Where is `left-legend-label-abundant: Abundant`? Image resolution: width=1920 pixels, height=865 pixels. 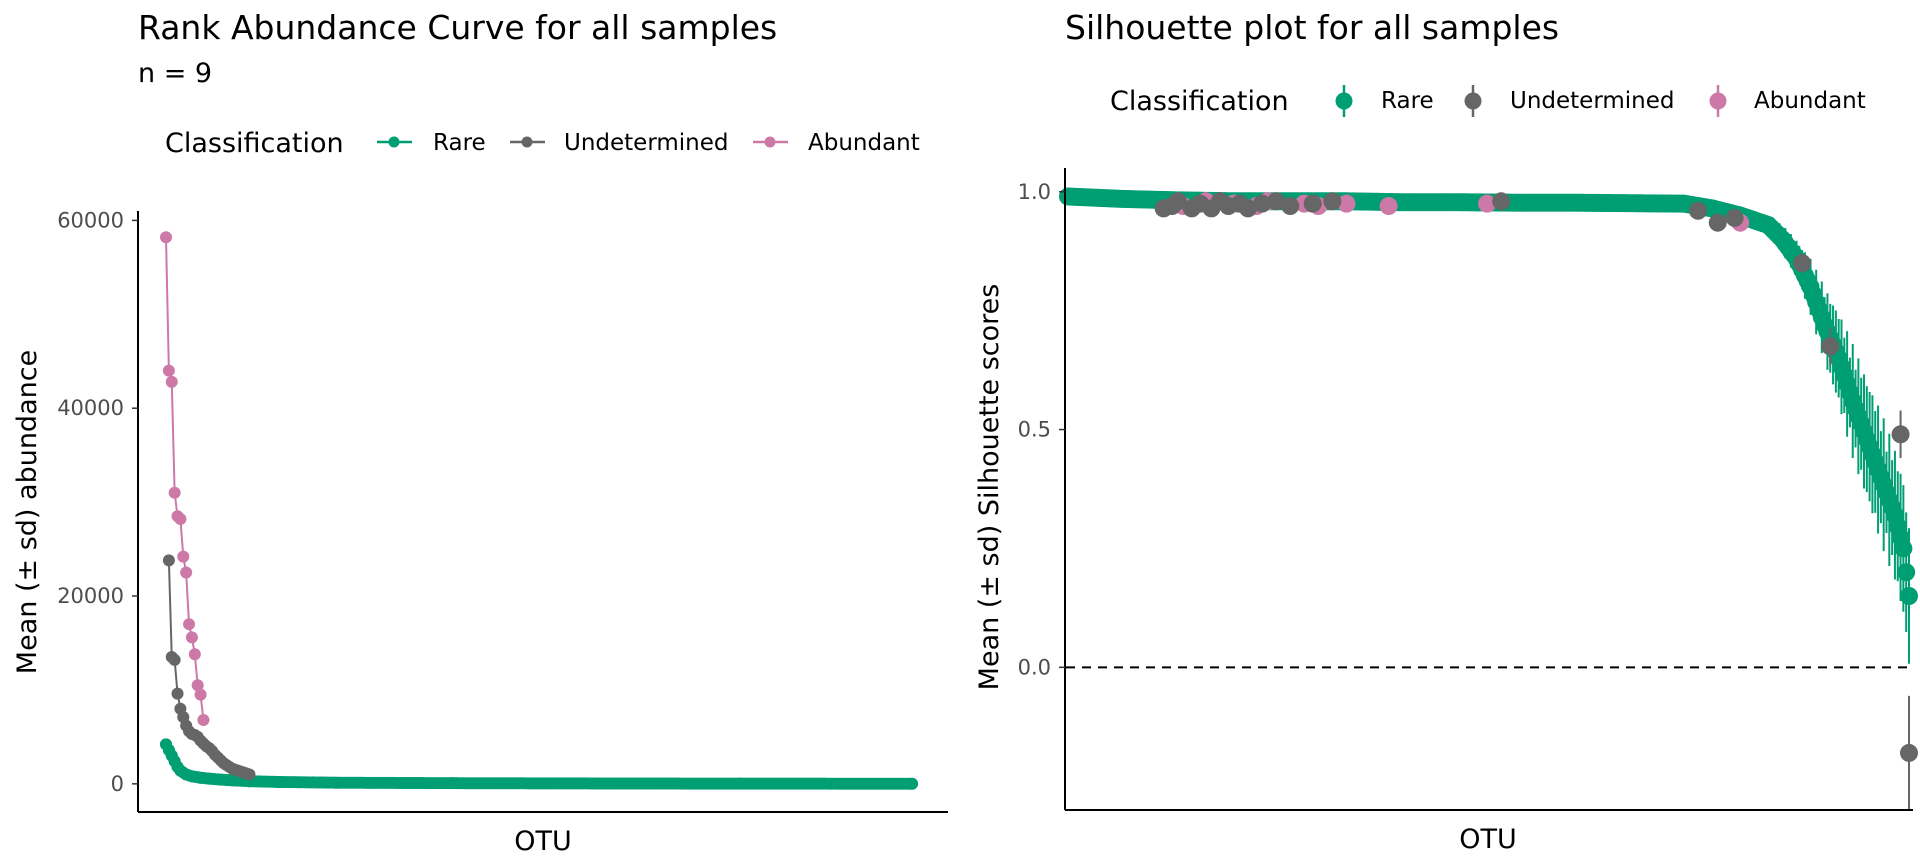 left-legend-label-abundant: Abundant is located at coordinates (864, 143).